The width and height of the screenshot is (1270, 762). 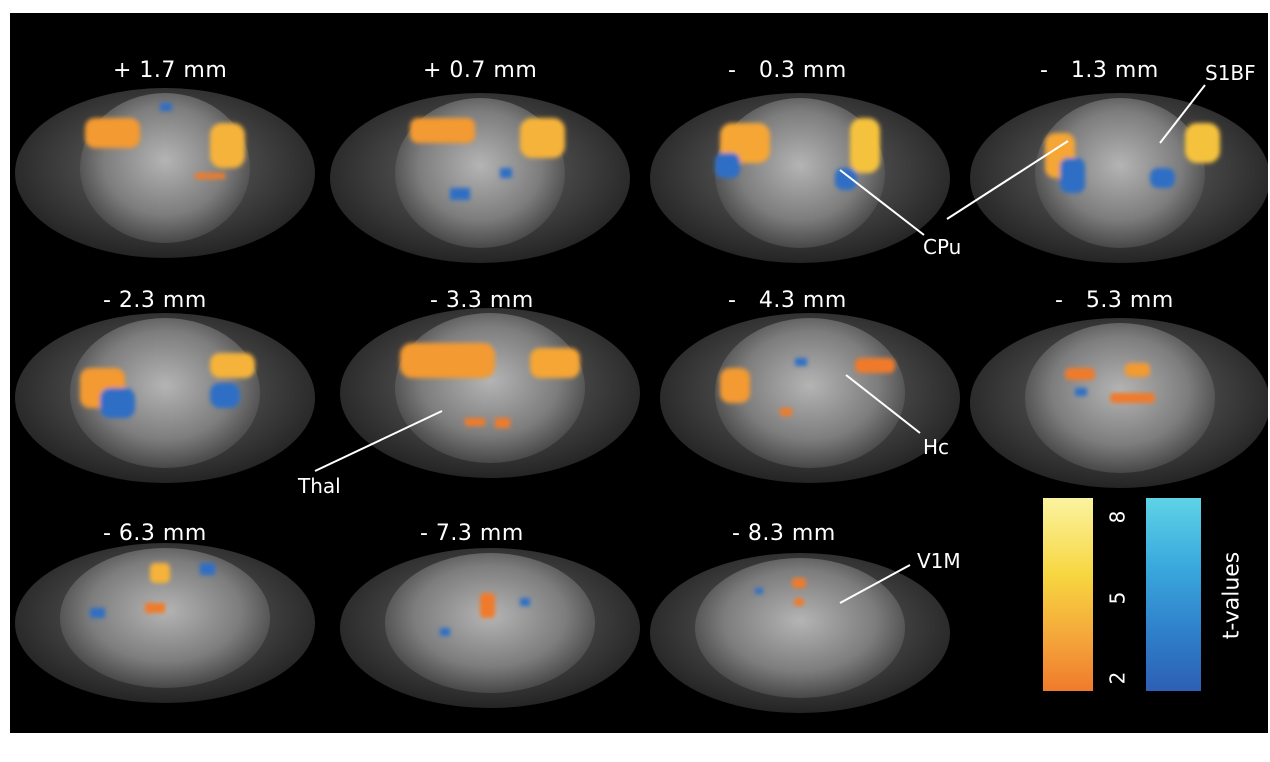 I want to click on slice-label-4: - 1.3 mm, so click(x=1099, y=70).